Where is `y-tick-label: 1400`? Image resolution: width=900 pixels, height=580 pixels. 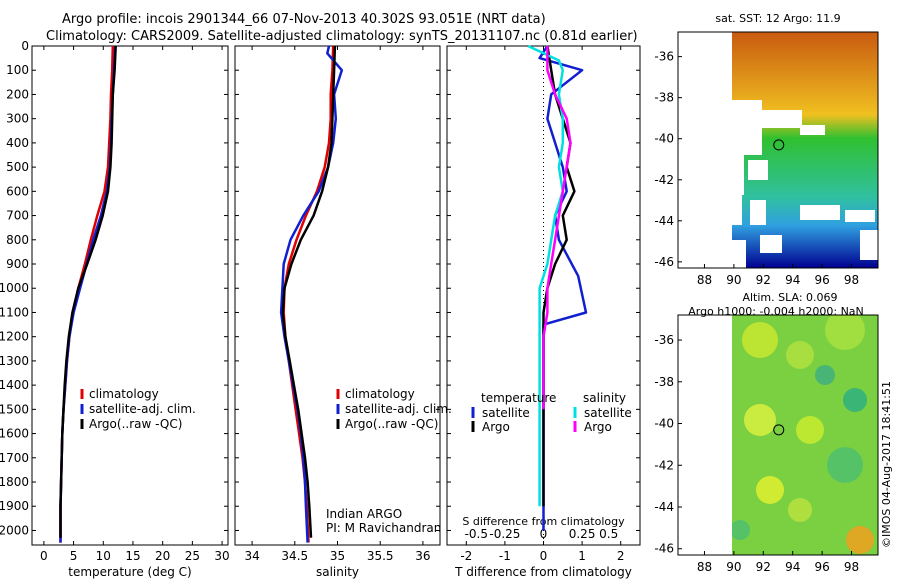 y-tick-label: 1400 is located at coordinates (14, 385).